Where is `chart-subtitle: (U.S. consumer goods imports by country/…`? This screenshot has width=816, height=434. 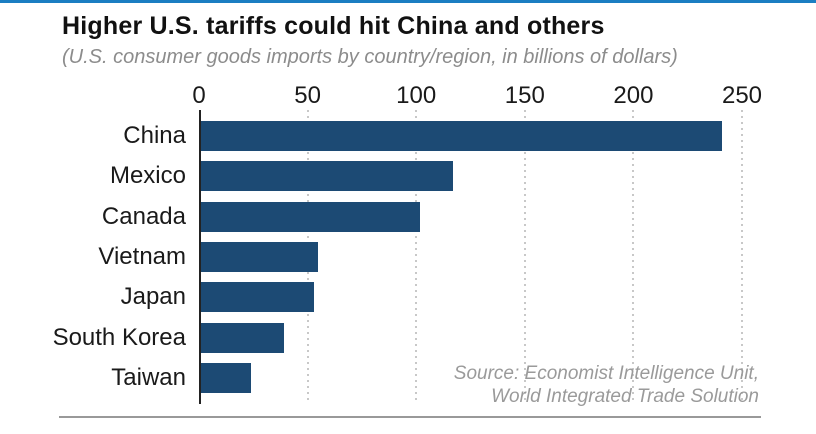
chart-subtitle: (U.S. consumer goods imports by country/… is located at coordinates (370, 57).